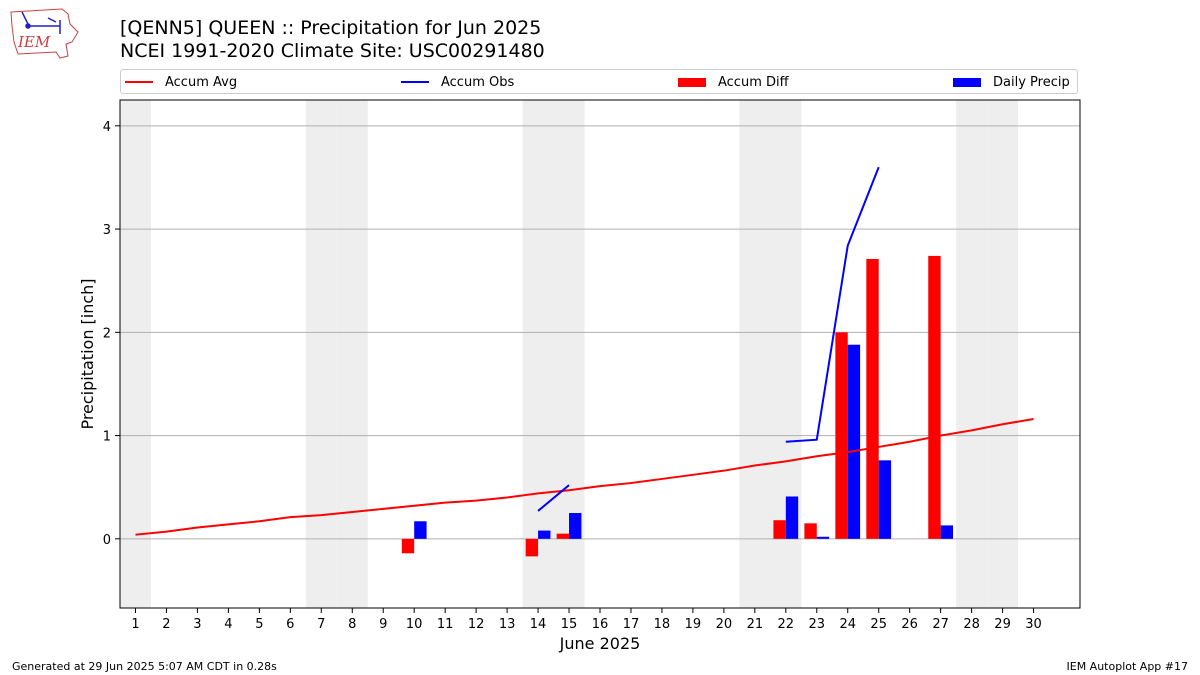 This screenshot has height=675, width=1200. What do you see at coordinates (1127, 666) in the screenshot?
I see `app-credit: IEM Autoplot App #17` at bounding box center [1127, 666].